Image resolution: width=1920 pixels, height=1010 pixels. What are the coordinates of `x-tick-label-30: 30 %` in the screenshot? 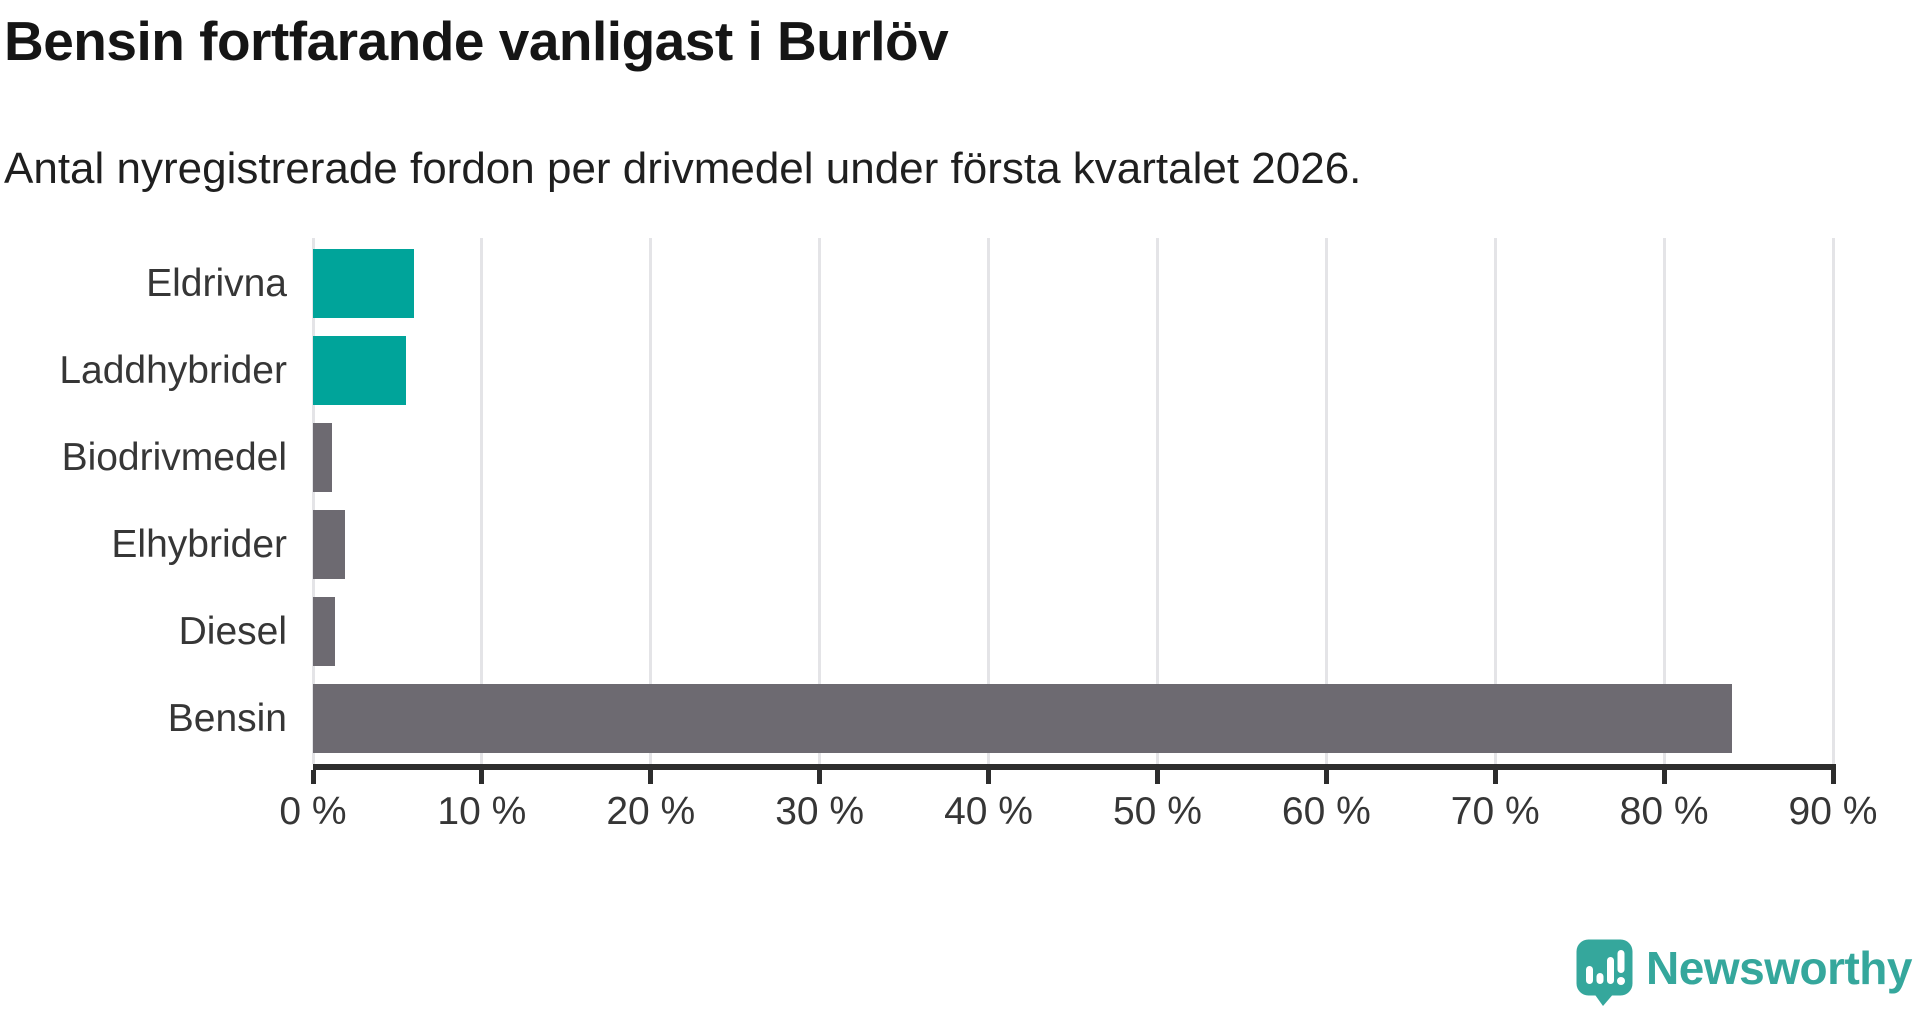 It's located at (820, 811).